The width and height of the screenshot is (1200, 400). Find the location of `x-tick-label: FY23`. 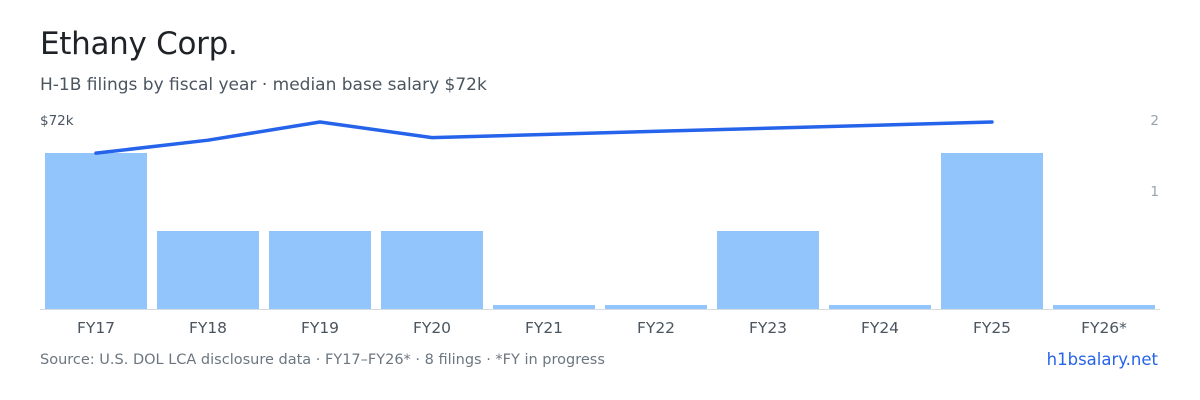

x-tick-label: FY23 is located at coordinates (768, 328).